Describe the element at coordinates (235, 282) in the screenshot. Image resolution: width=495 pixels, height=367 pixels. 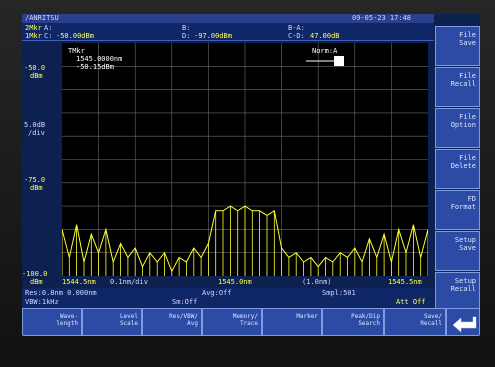
I see `axis-center: 1545.0nm` at that location.